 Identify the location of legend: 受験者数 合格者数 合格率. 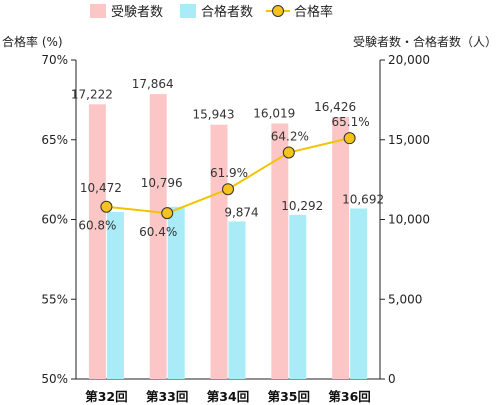
(211, 12).